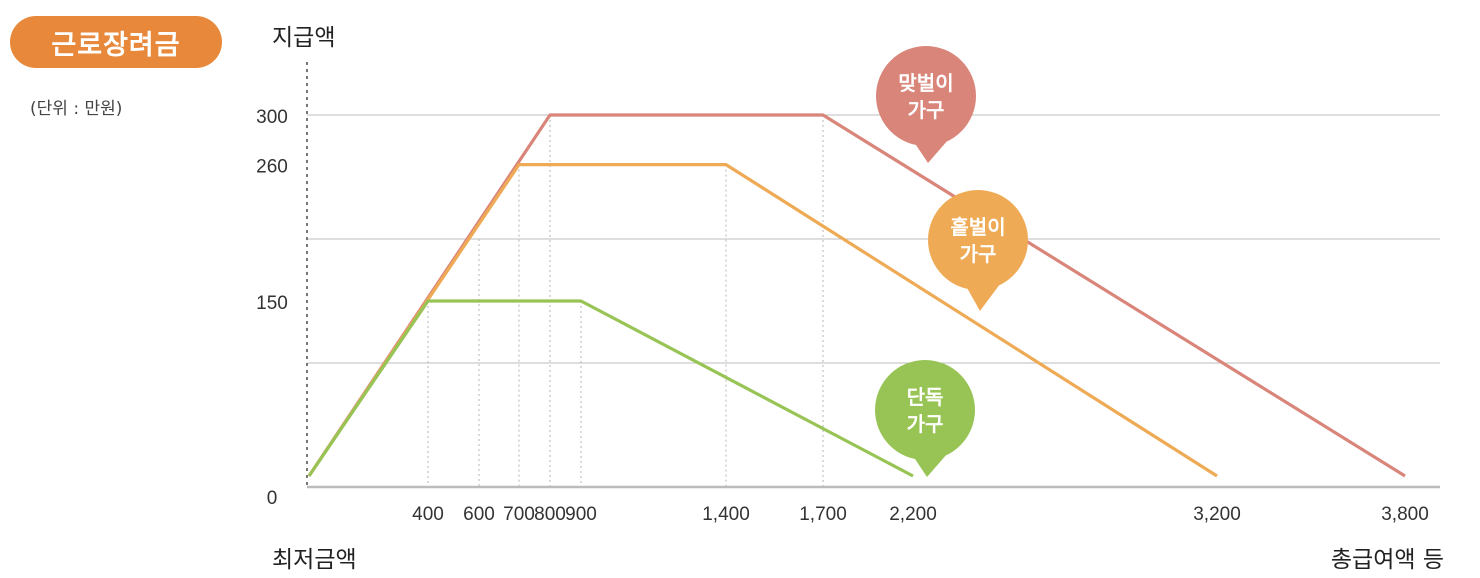  I want to click on x-tick-label: 600, so click(479, 514).